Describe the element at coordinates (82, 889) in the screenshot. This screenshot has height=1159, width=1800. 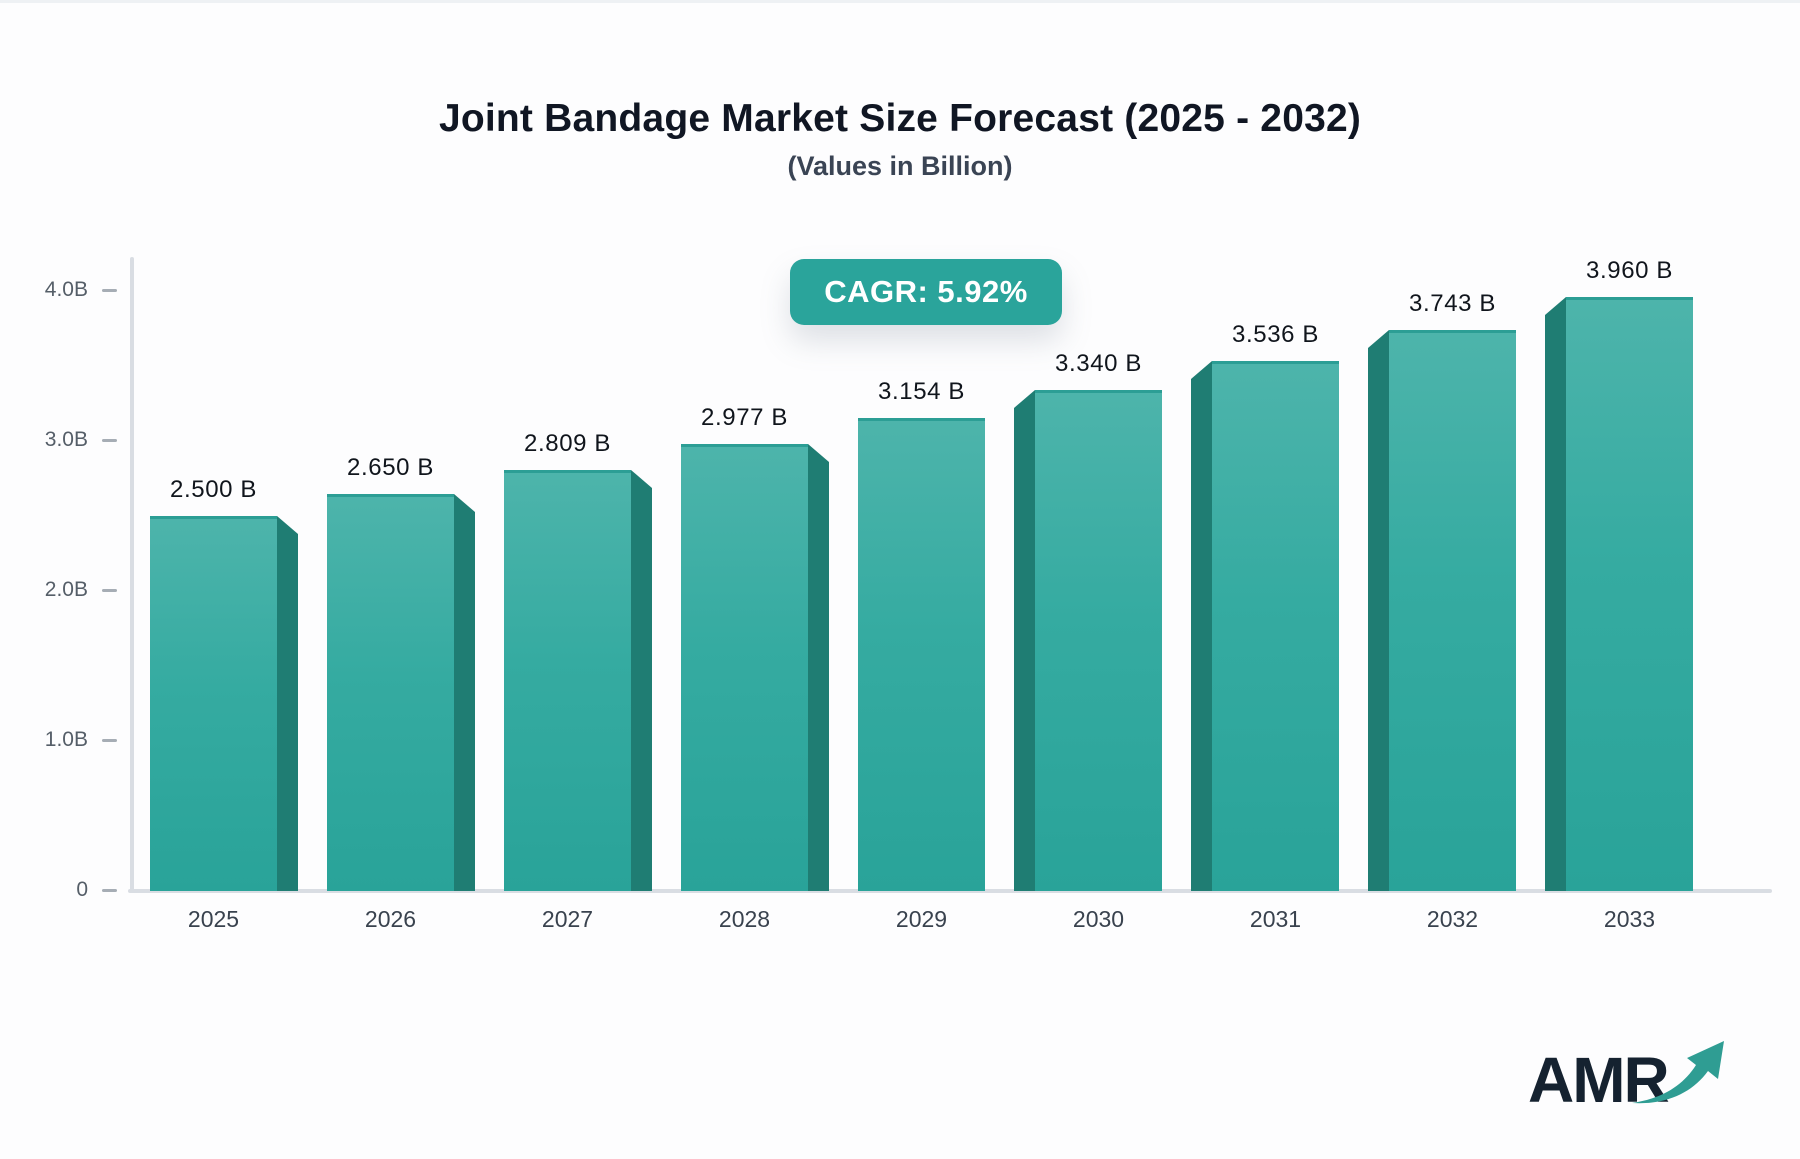
I see `y-tick-label: 0` at that location.